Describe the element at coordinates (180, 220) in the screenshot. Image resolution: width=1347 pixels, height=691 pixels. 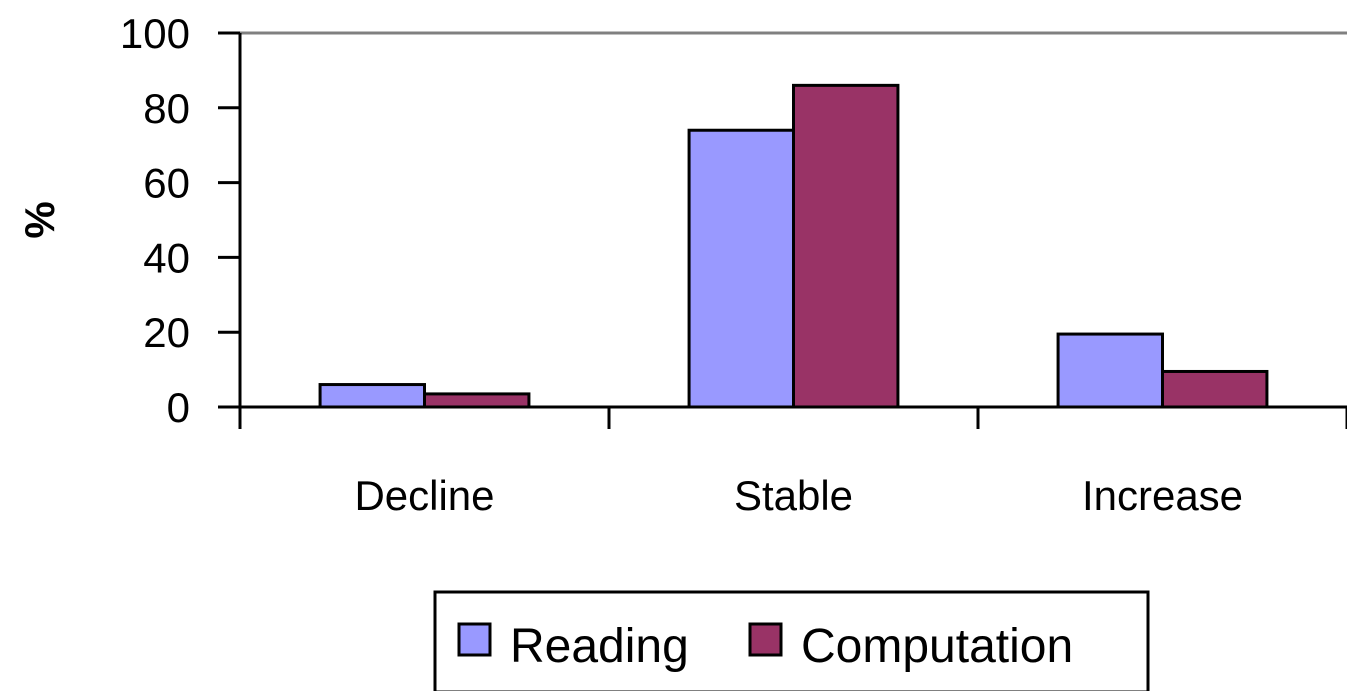
I see `y-ticks: 0 20 40 60 80 100` at that location.